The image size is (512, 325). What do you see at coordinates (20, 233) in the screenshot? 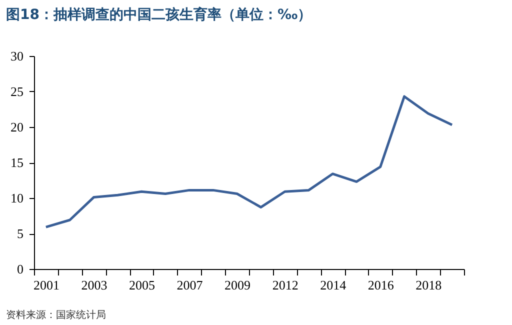
I see `y-tick-label: 5` at bounding box center [20, 233].